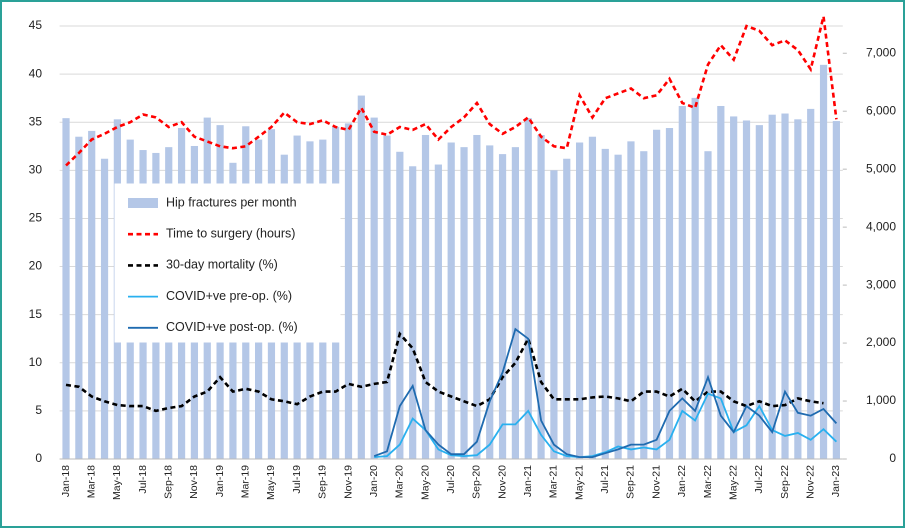 Image resolution: width=905 pixels, height=528 pixels. I want to click on y-tick-label: 10, so click(36, 362).